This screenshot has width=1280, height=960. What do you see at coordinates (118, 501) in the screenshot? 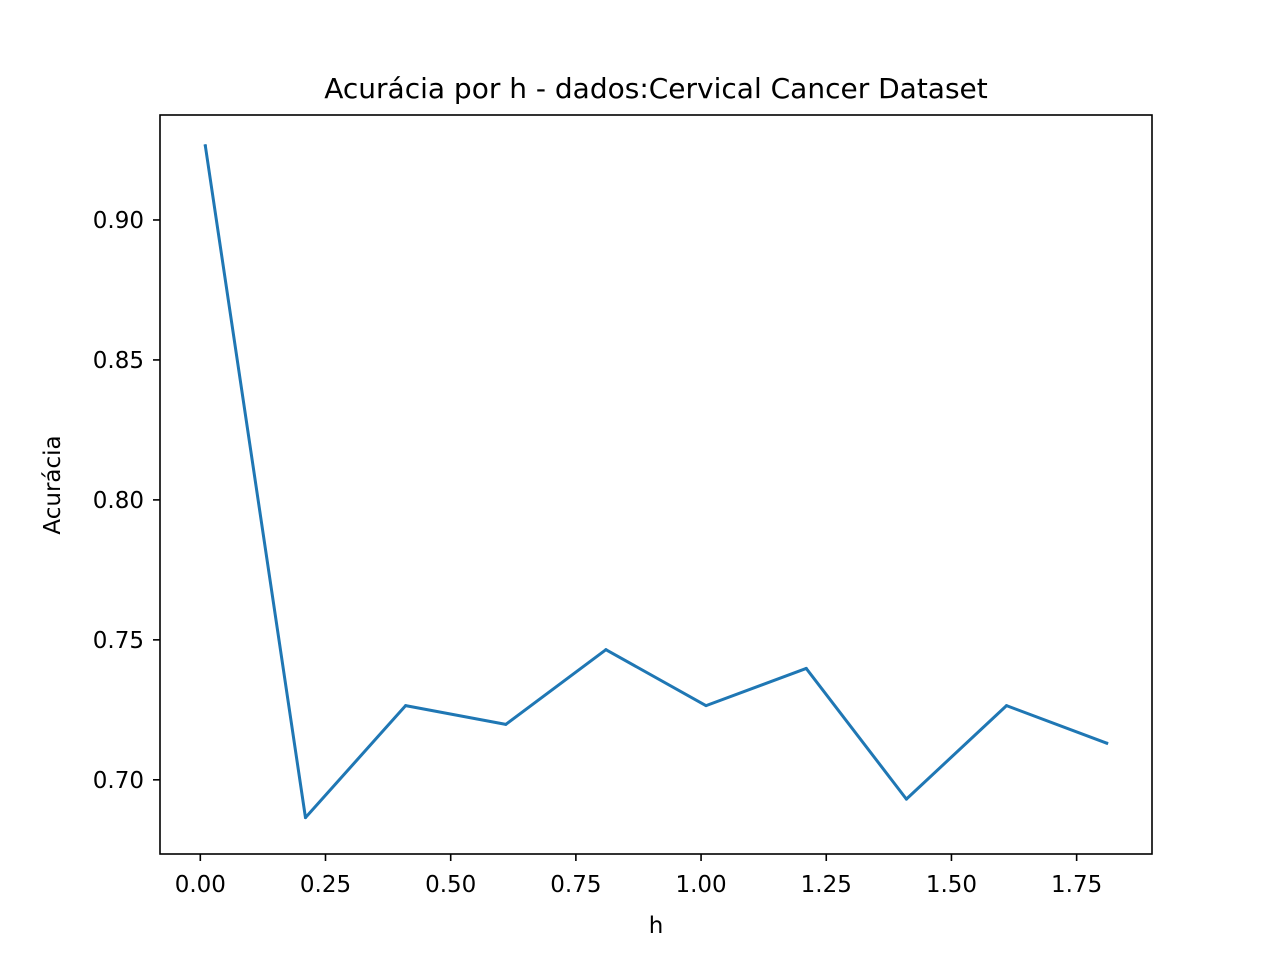
I see `y-tick-label: 0.80` at bounding box center [118, 501].